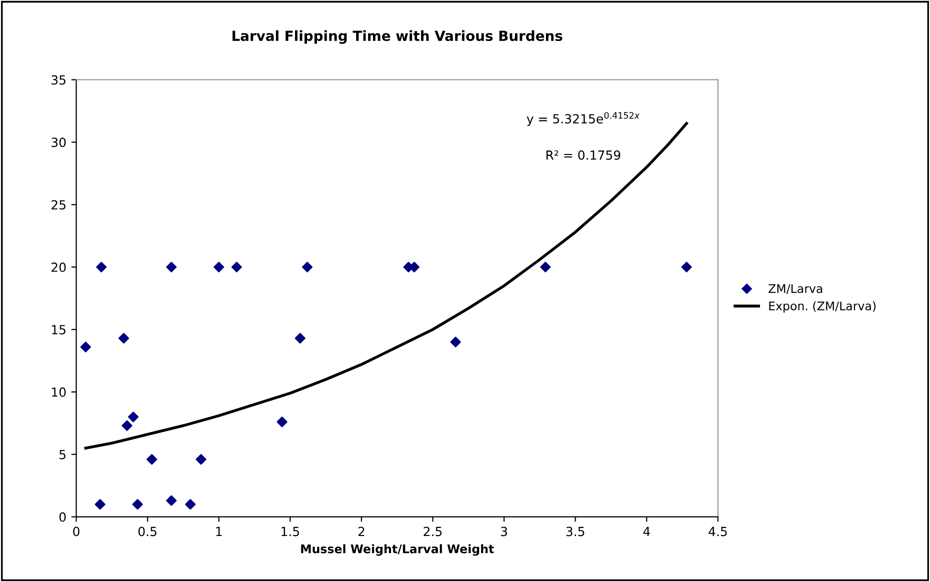 This screenshot has height=582, width=930. Describe the element at coordinates (219, 531) in the screenshot. I see `x-tick-label: 1` at that location.